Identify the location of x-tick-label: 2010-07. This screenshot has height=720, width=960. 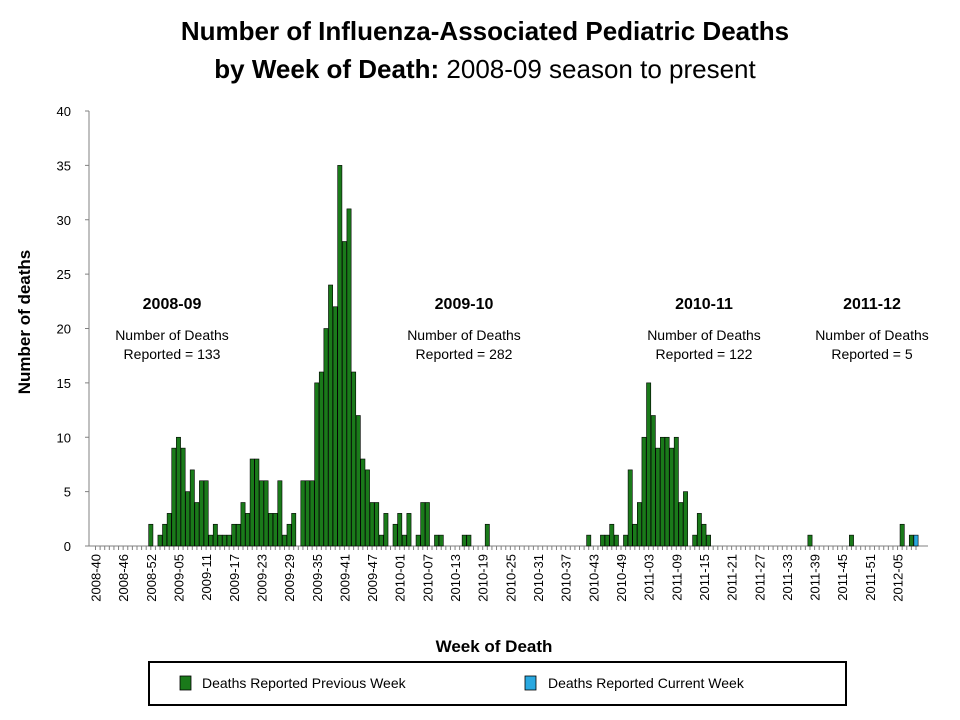
(427, 578).